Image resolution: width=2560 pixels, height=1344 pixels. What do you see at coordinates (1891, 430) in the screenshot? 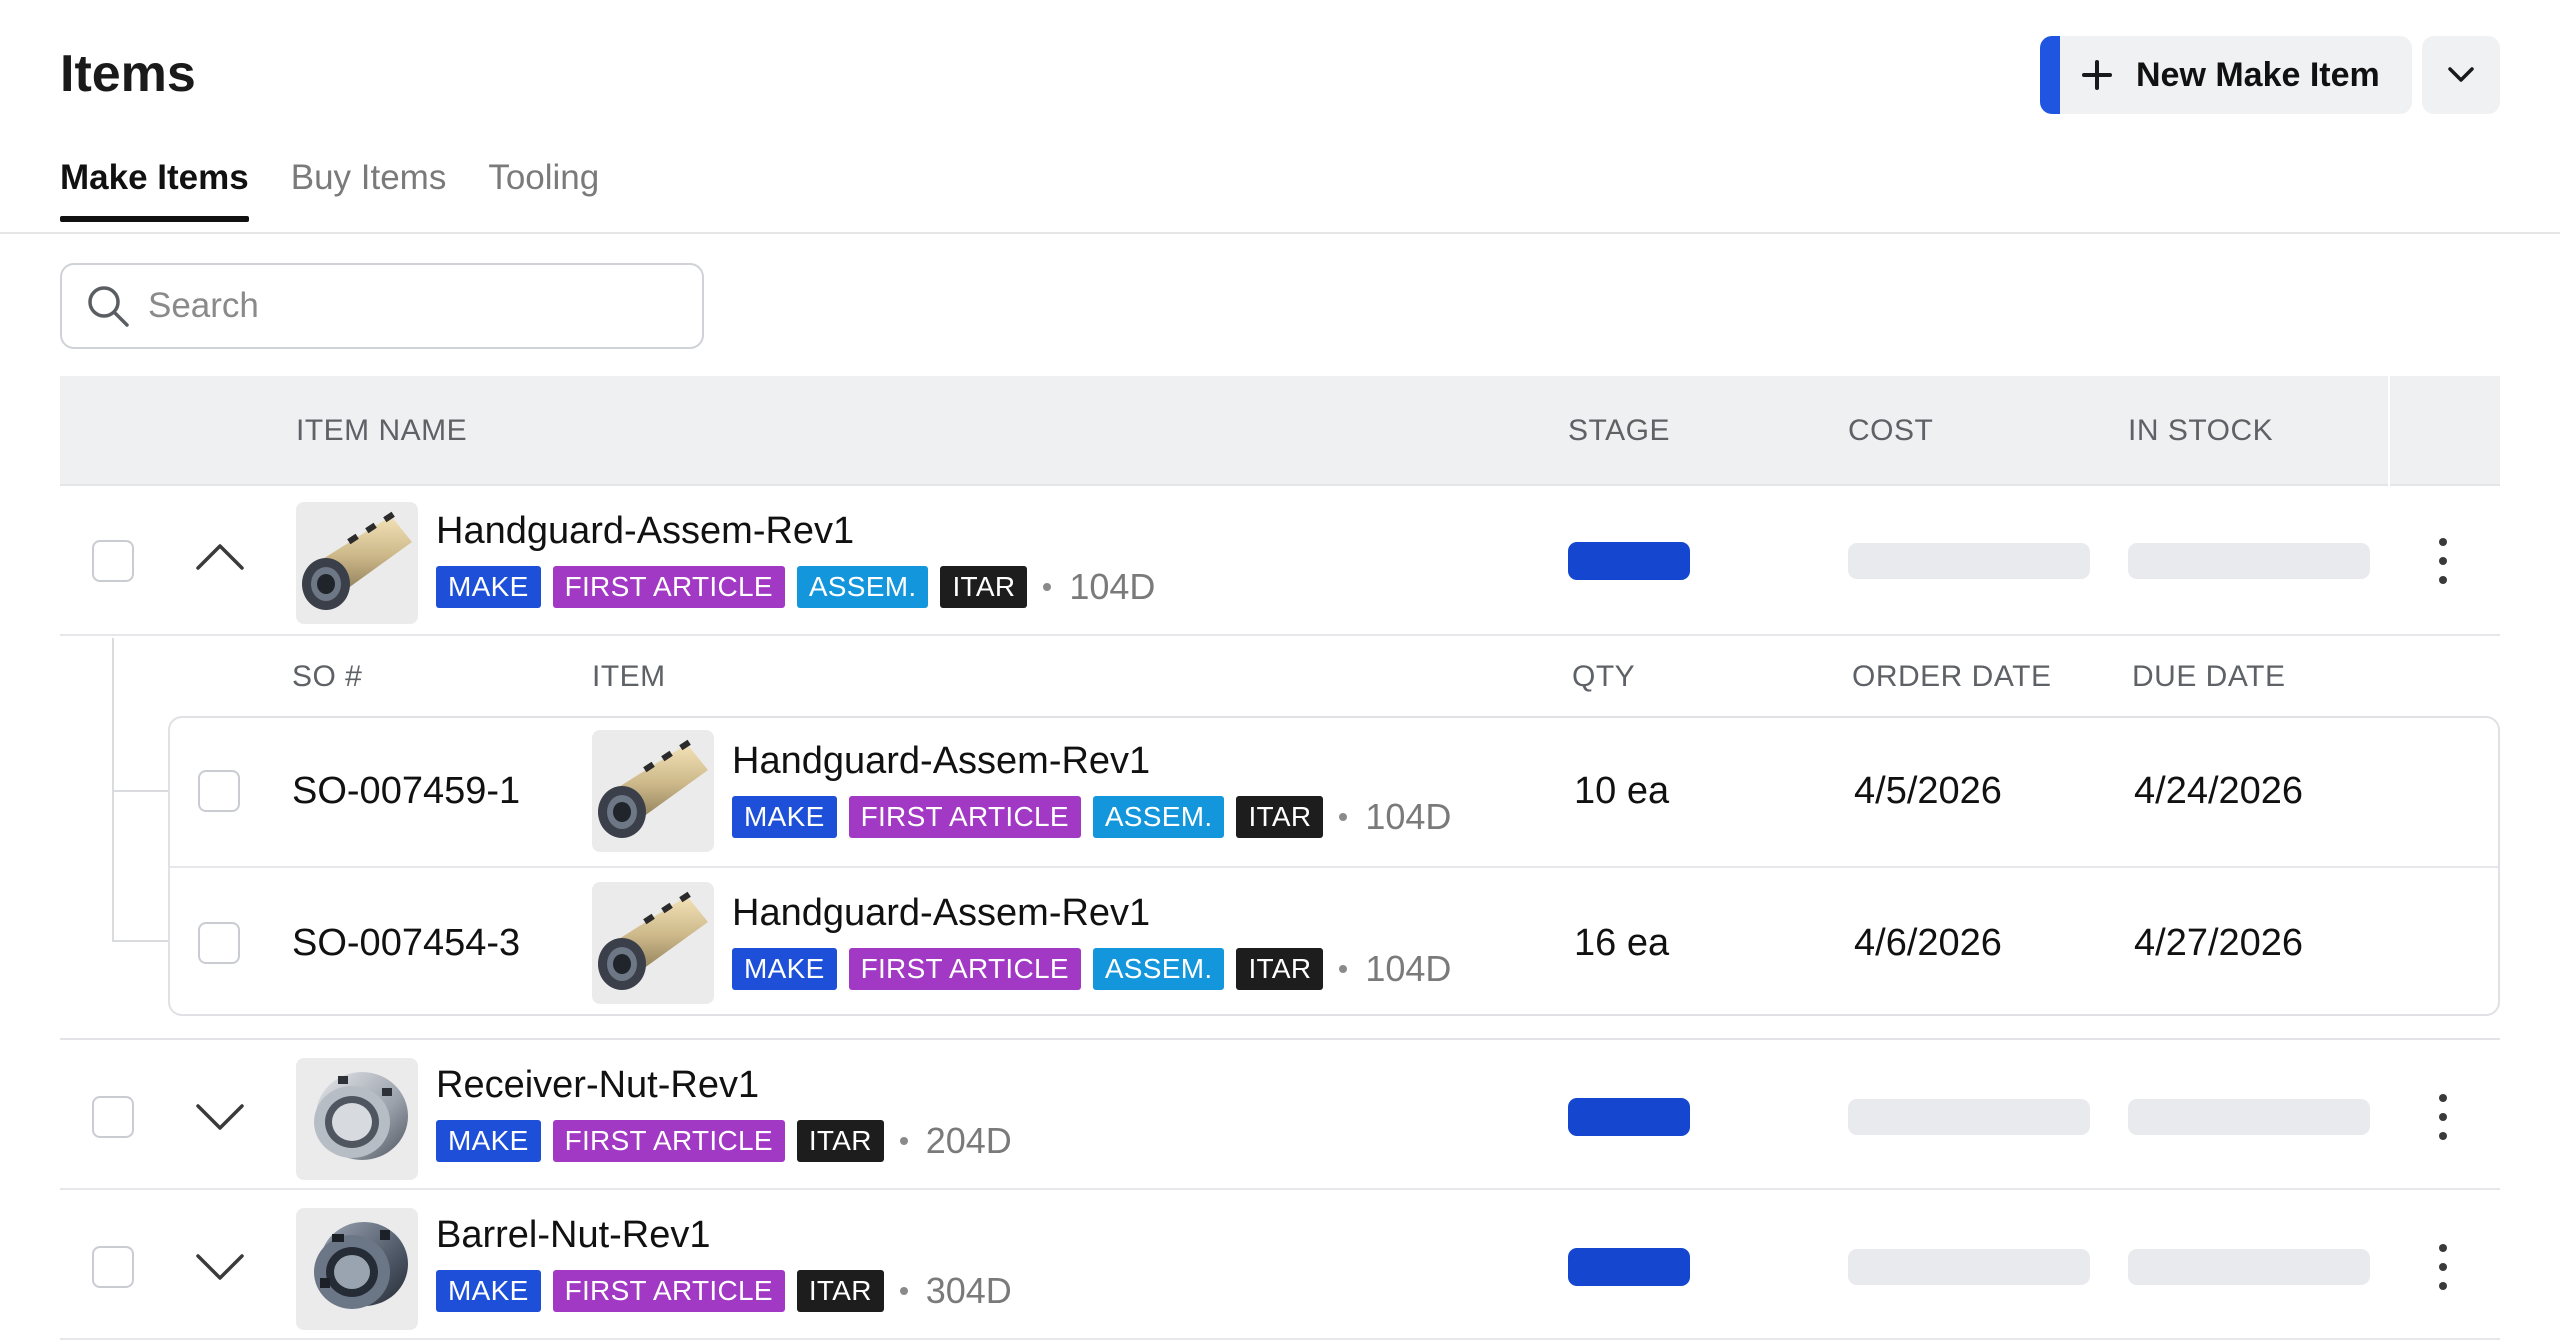
I see `column-header-cost: COST` at bounding box center [1891, 430].